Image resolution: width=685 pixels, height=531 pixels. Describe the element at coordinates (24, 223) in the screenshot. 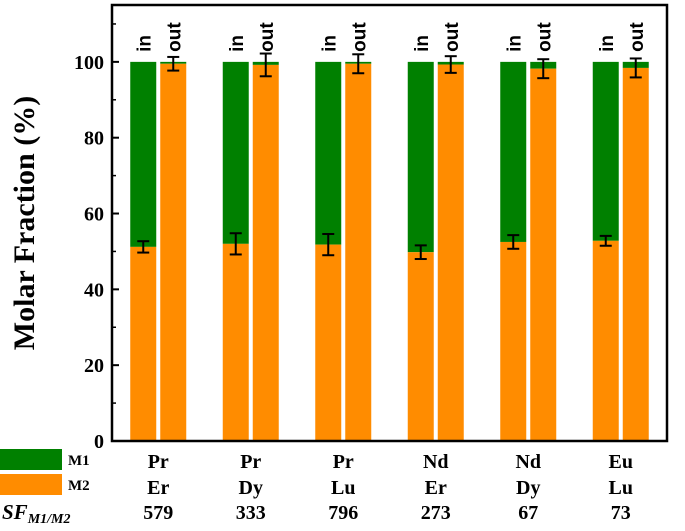

I see `y-axis-label: Molar Fraction (%)` at that location.